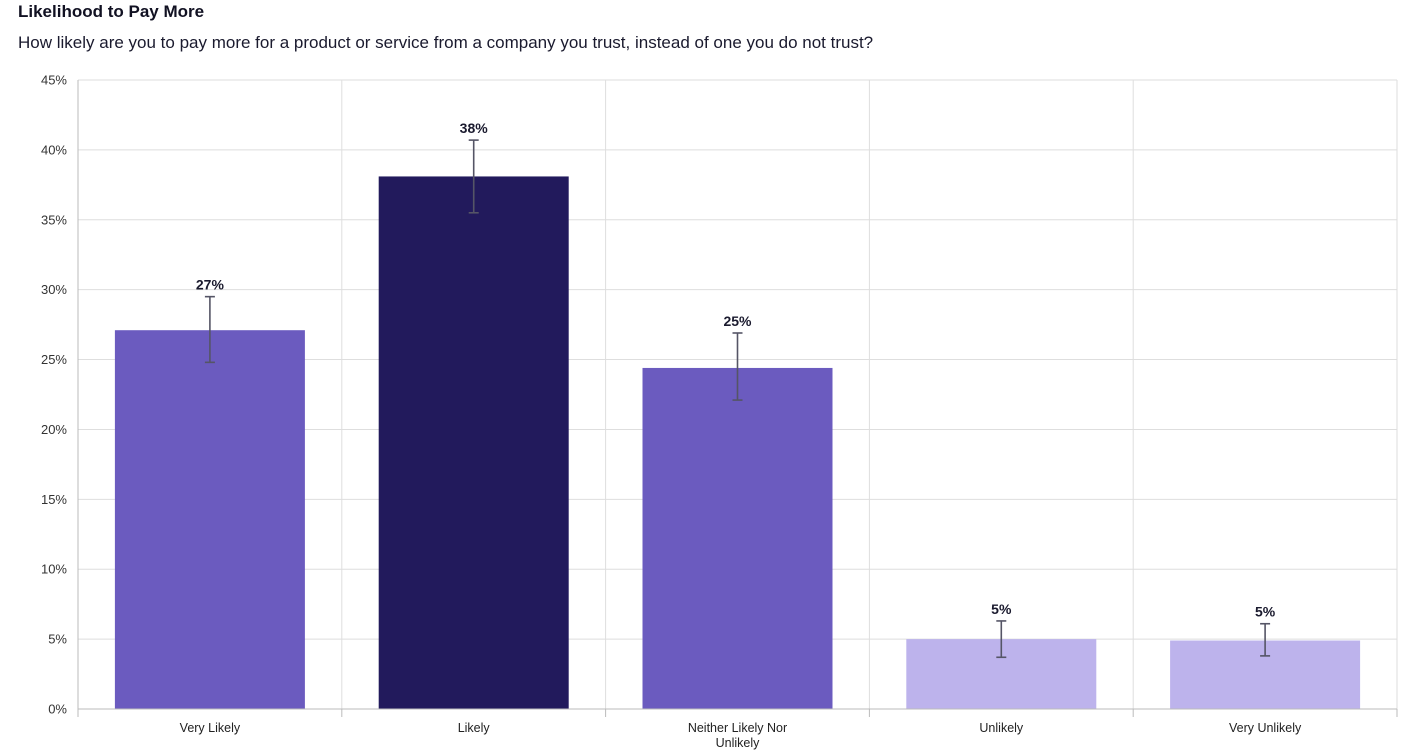  I want to click on data-label: 27%, so click(210, 285).